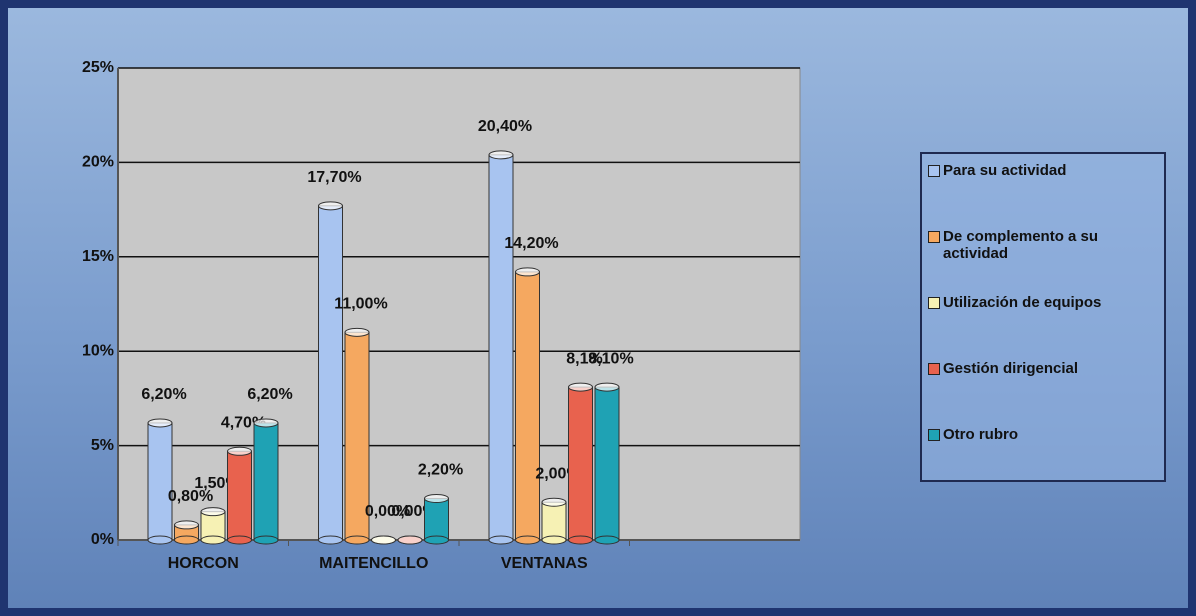 The image size is (1196, 616). I want to click on y-tick-label: 5%, so click(102, 445).